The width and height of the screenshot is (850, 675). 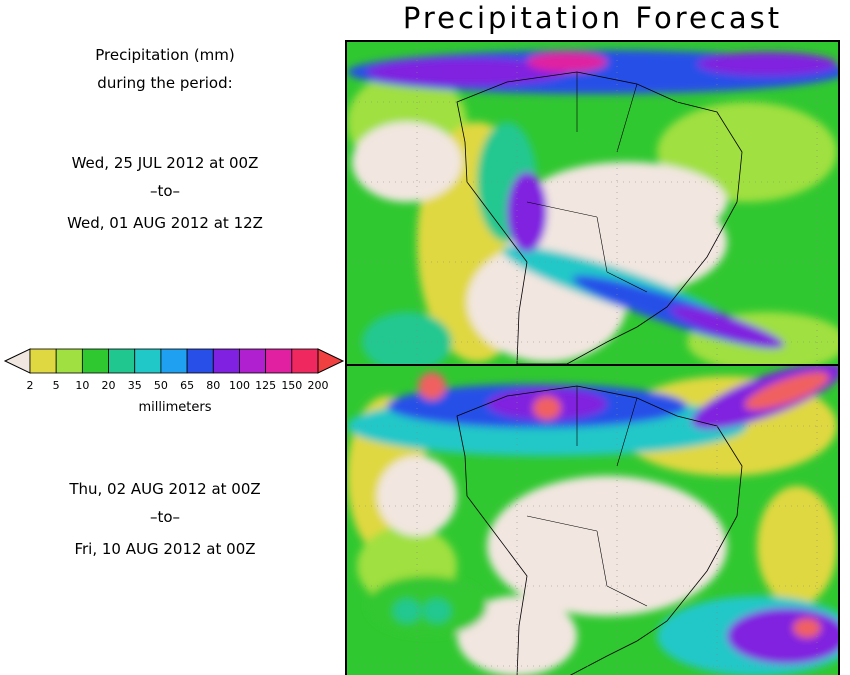 I want to click on legend-tick-label: 65, so click(x=187, y=385).